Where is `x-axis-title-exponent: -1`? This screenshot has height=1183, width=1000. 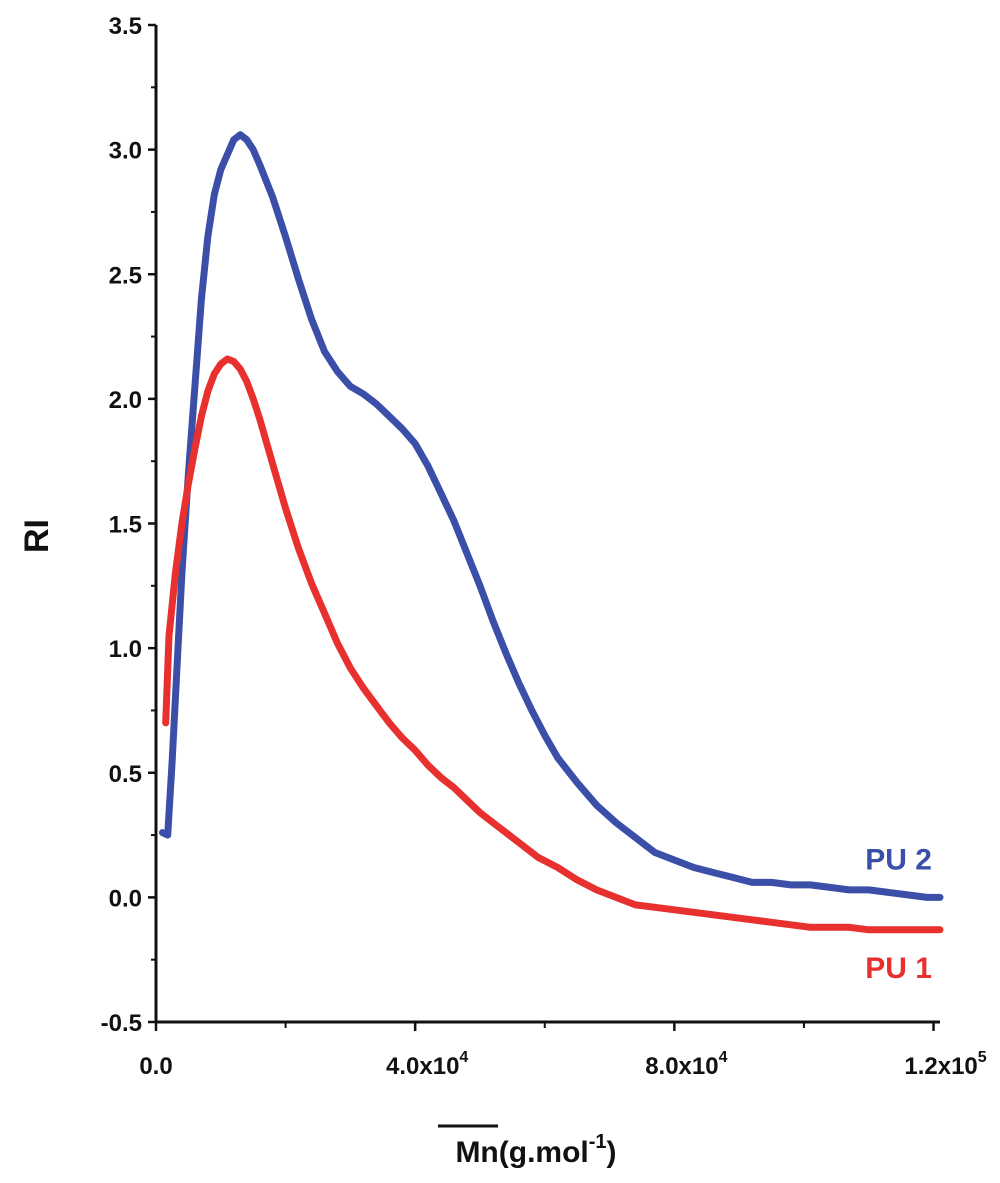
x-axis-title-exponent: -1 is located at coordinates (598, 1142).